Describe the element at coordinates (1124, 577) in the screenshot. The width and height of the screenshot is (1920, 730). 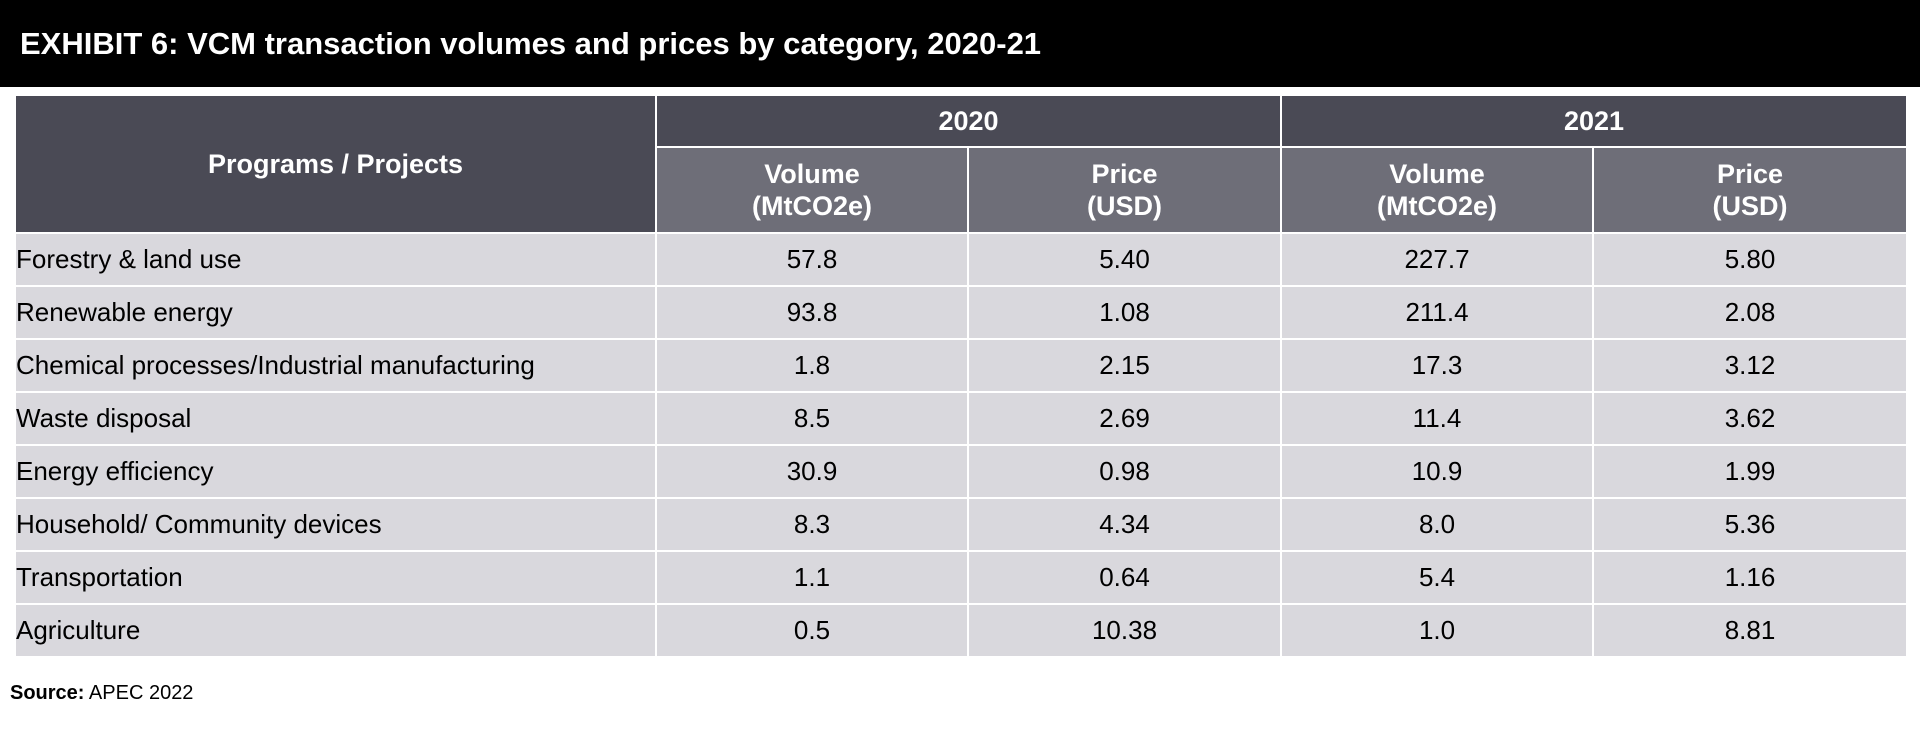
I see `price-2020-cell: 0.64` at that location.